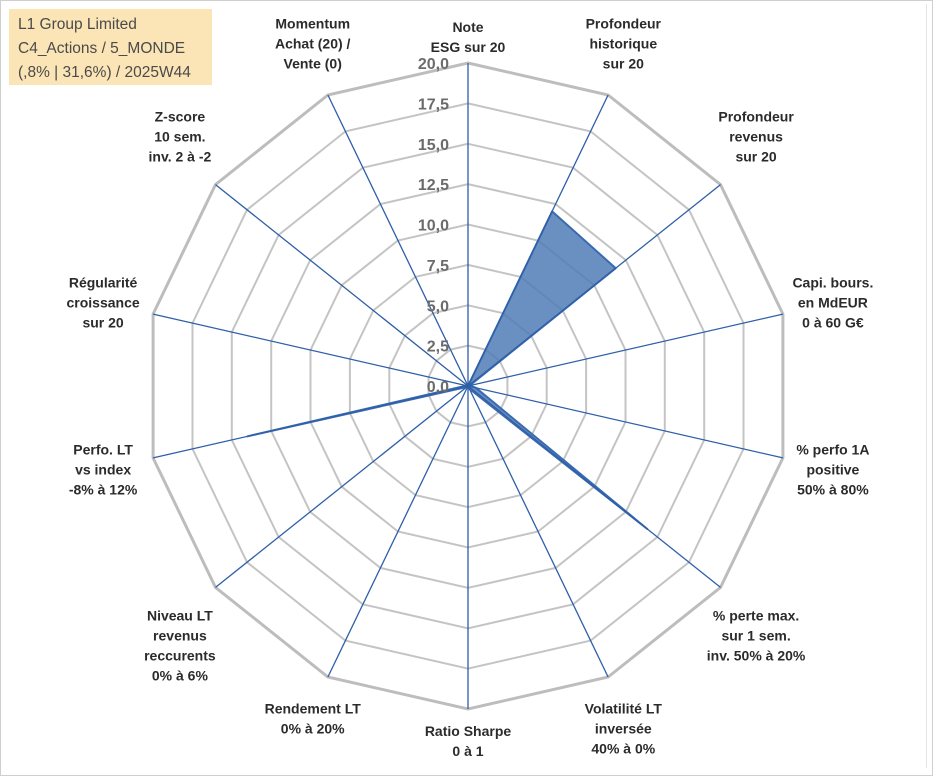 Image resolution: width=933 pixels, height=776 pixels. I want to click on axis-label-line: -8% à 12%, so click(103, 489).